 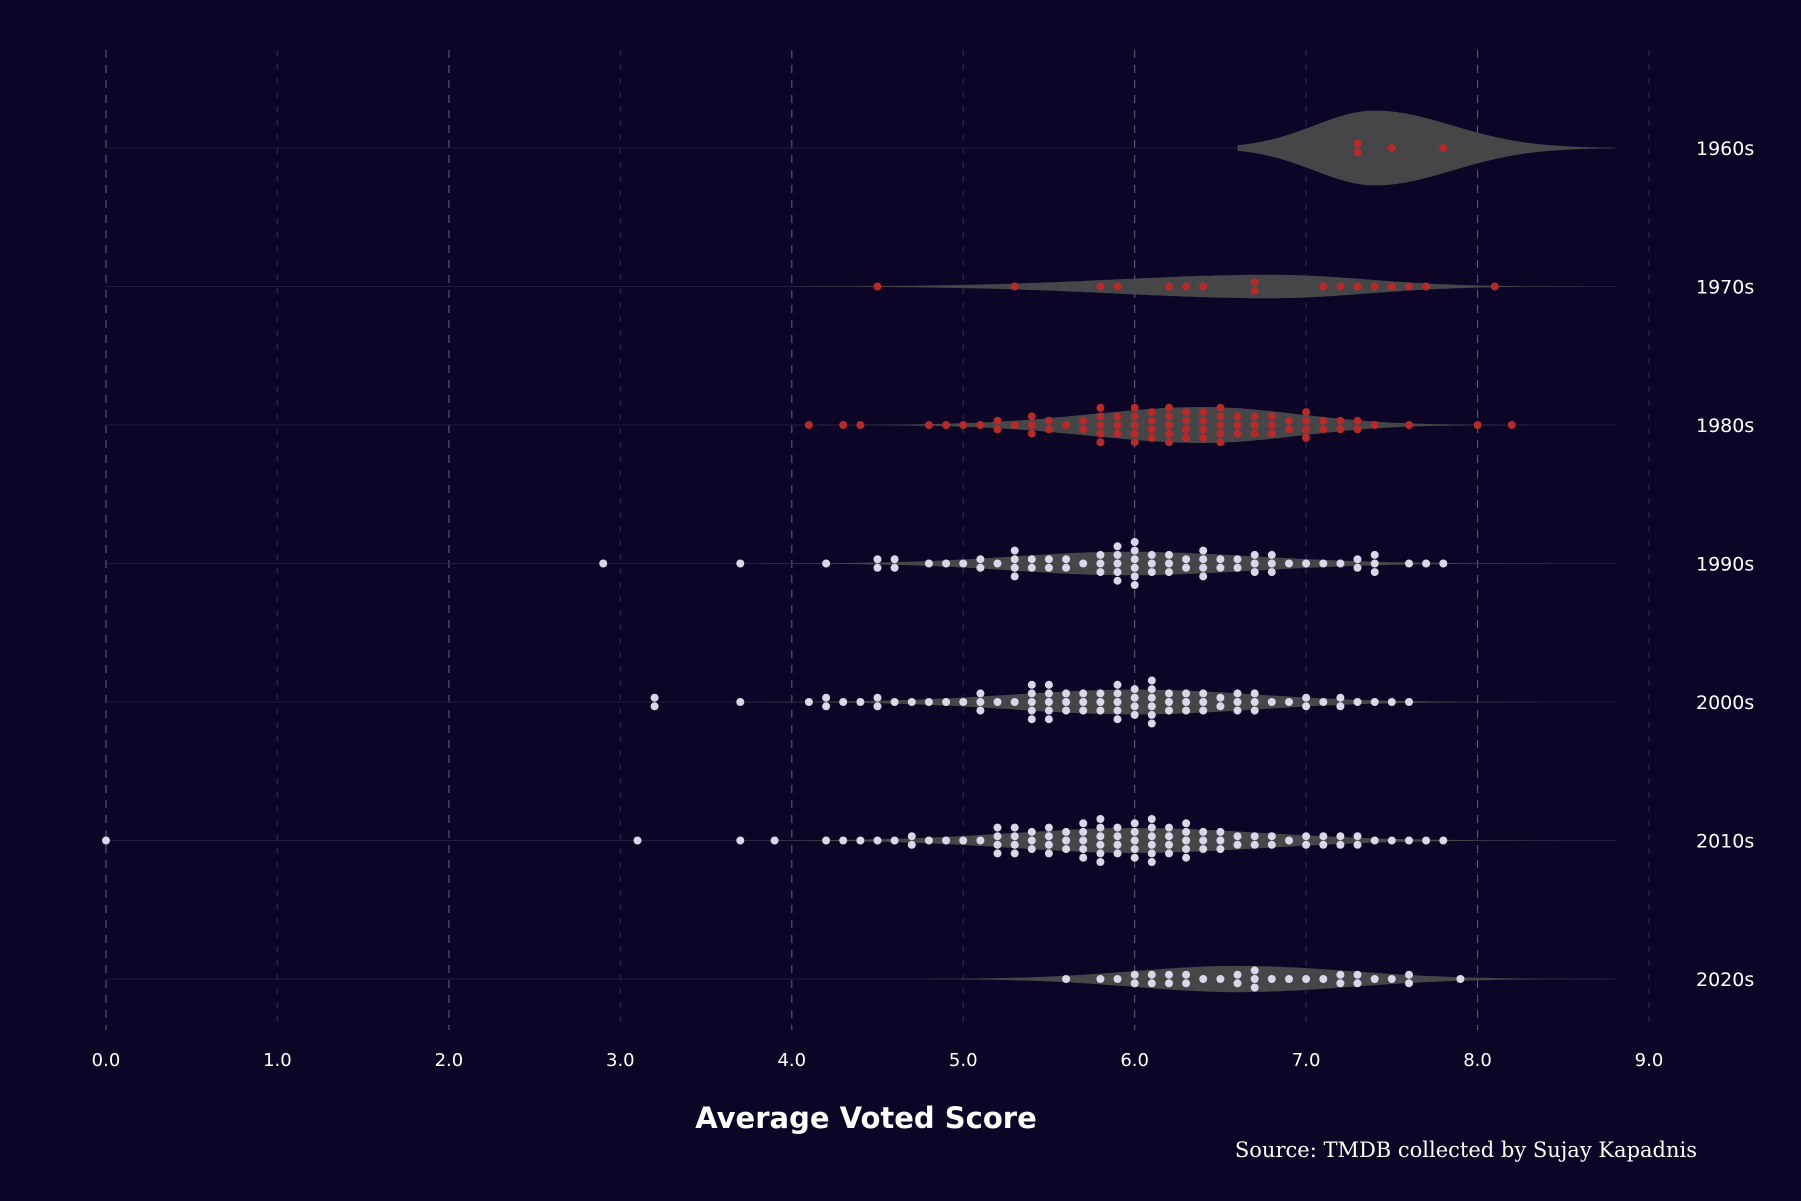 What do you see at coordinates (1725, 149) in the screenshot?
I see `category-label-1960s: 1960s` at bounding box center [1725, 149].